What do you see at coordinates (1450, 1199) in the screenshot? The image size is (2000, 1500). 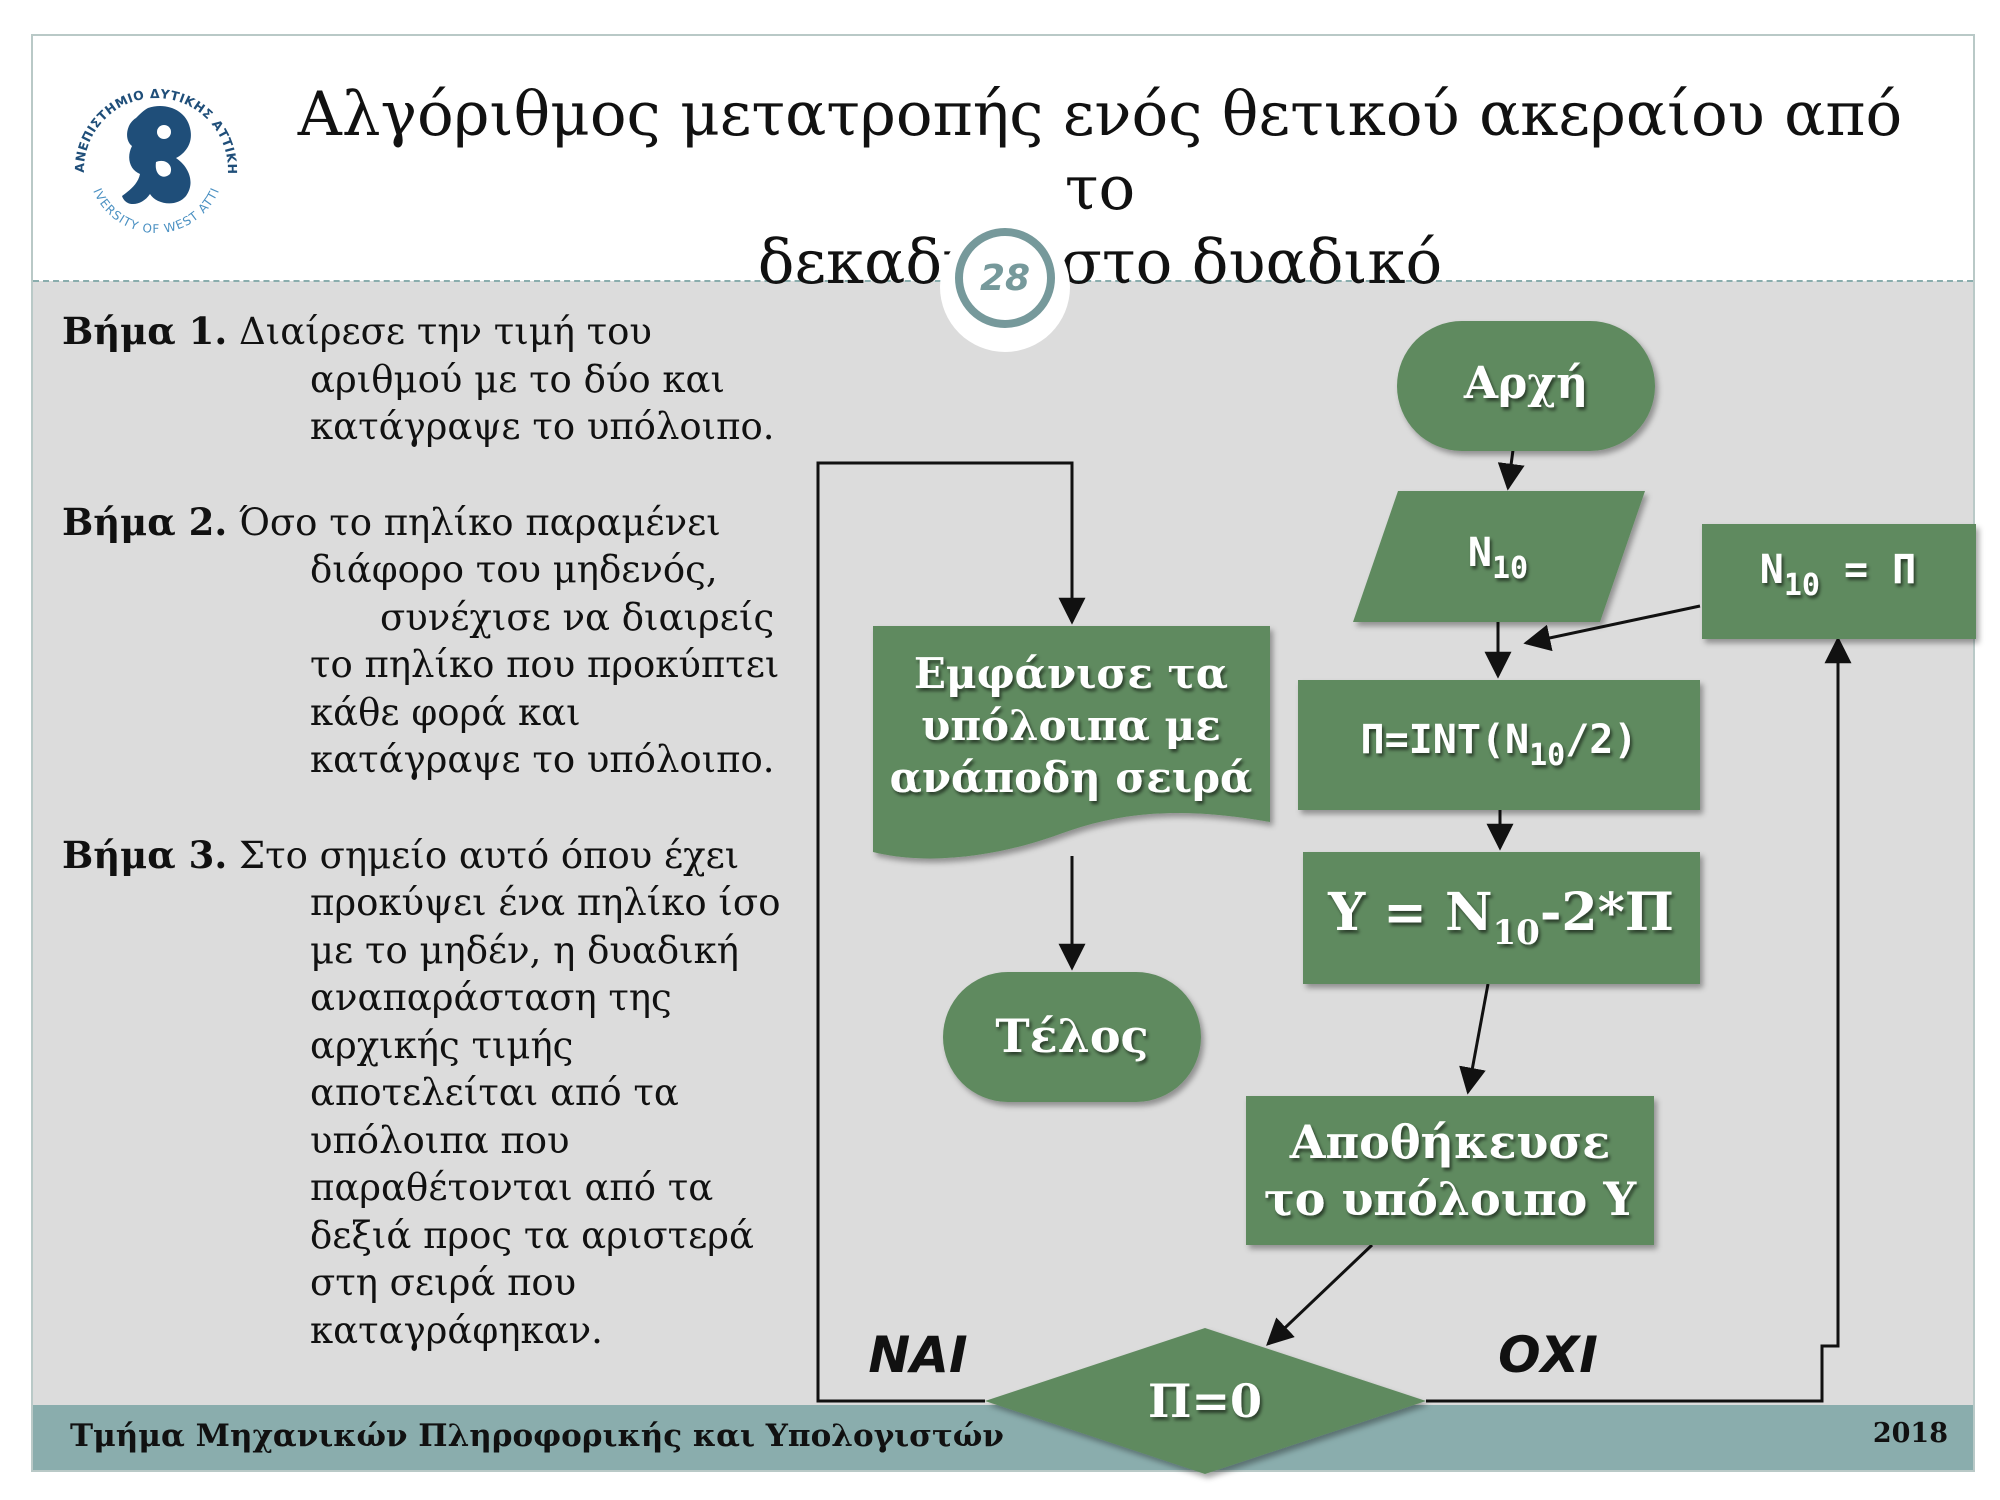 I see `store-label-line-2: το υπόλοιπο Υ` at bounding box center [1450, 1199].